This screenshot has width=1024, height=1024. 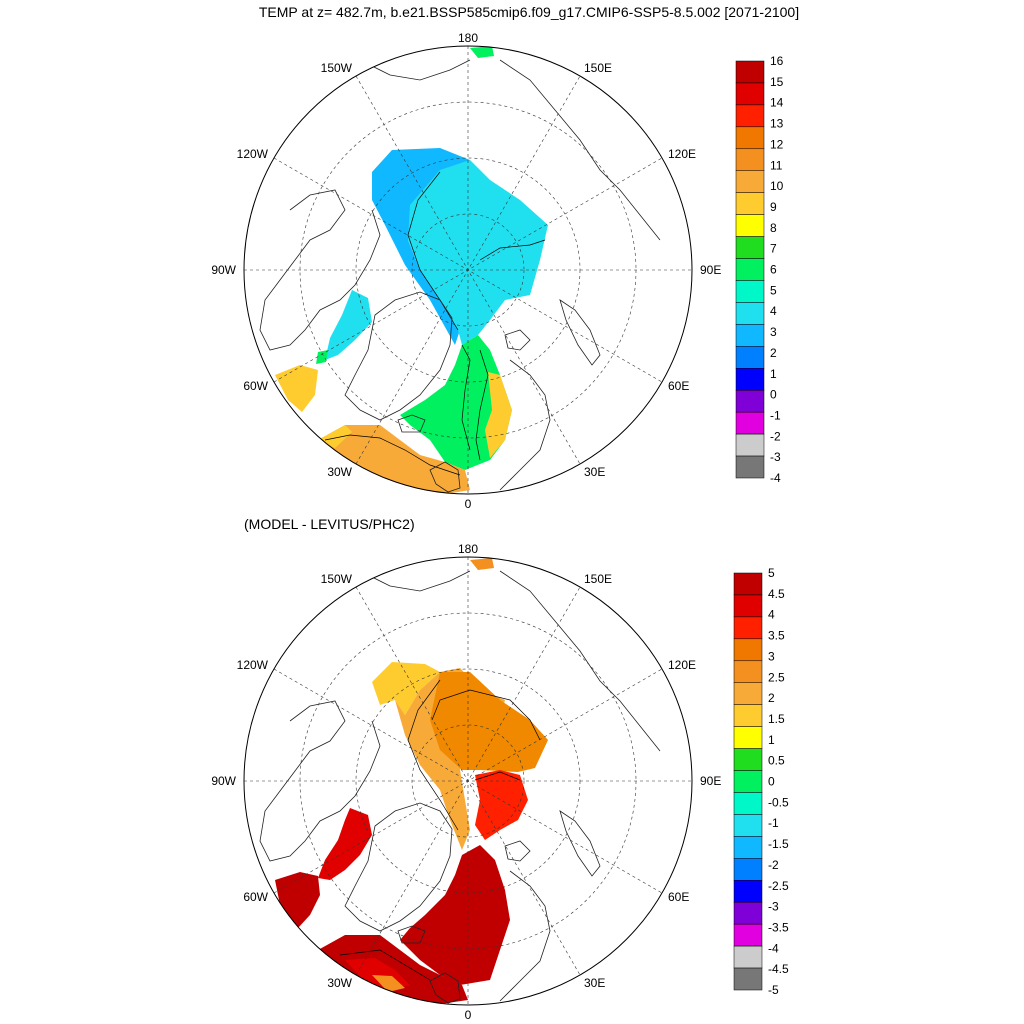 I want to click on lon-label-mid-lower-right-2: 60E, so click(x=678, y=897).